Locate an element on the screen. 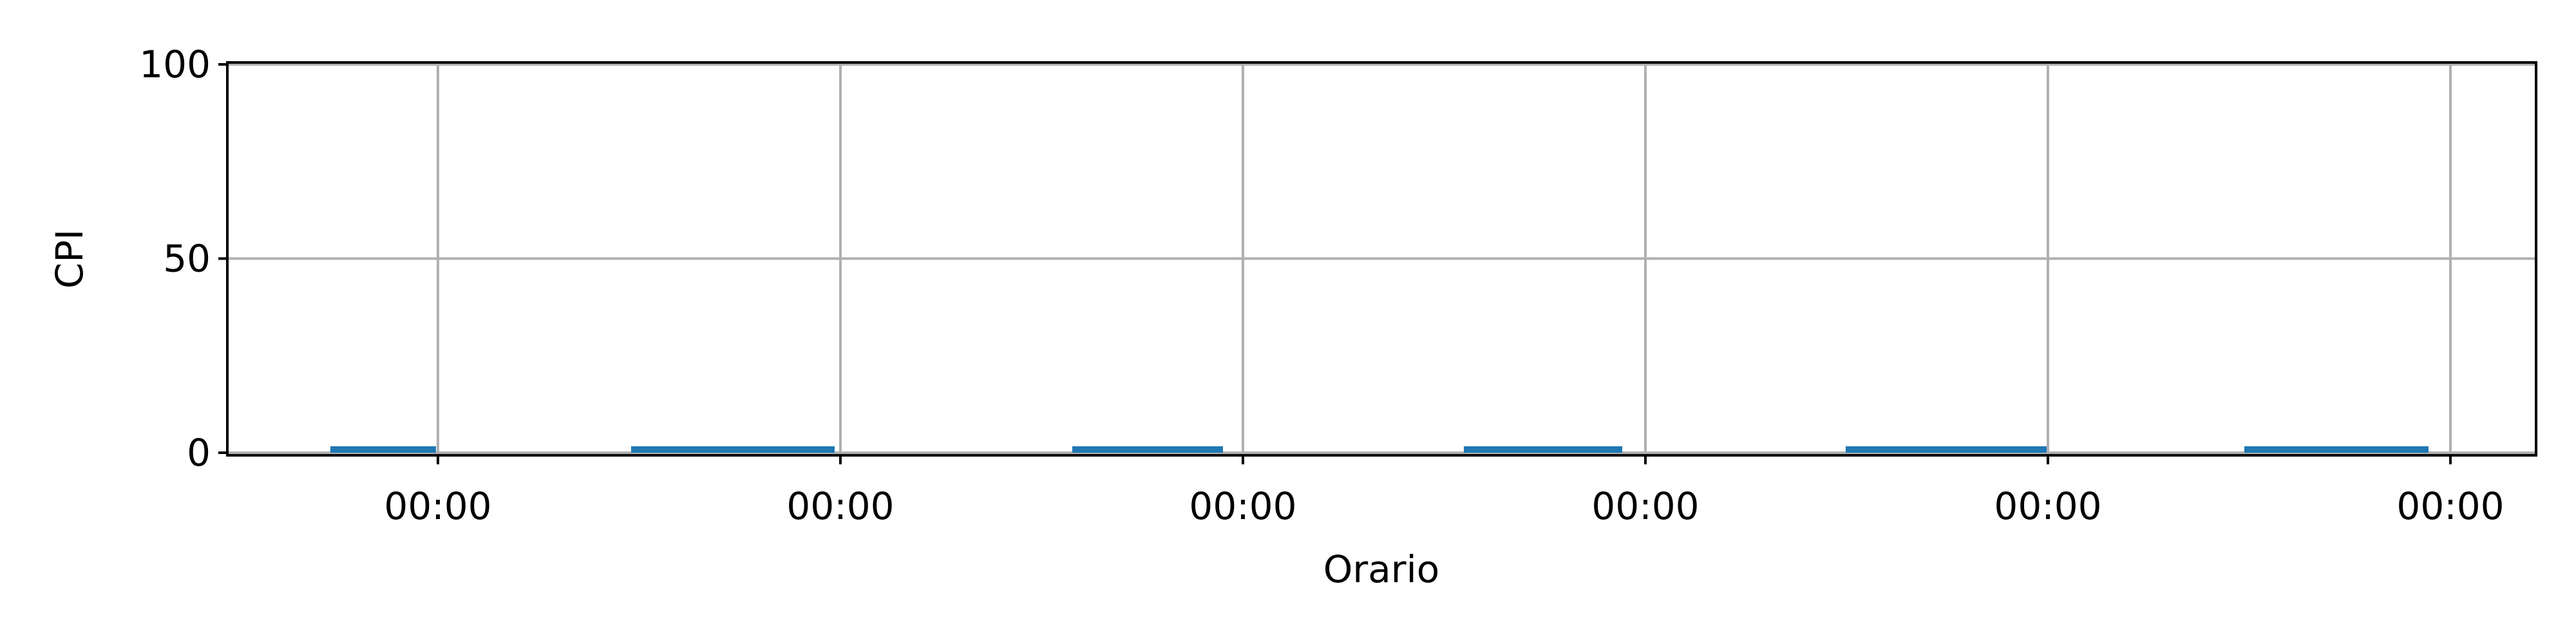 This screenshot has height=644, width=2576. y-axis: 0 50 100 is located at coordinates (183, 259).